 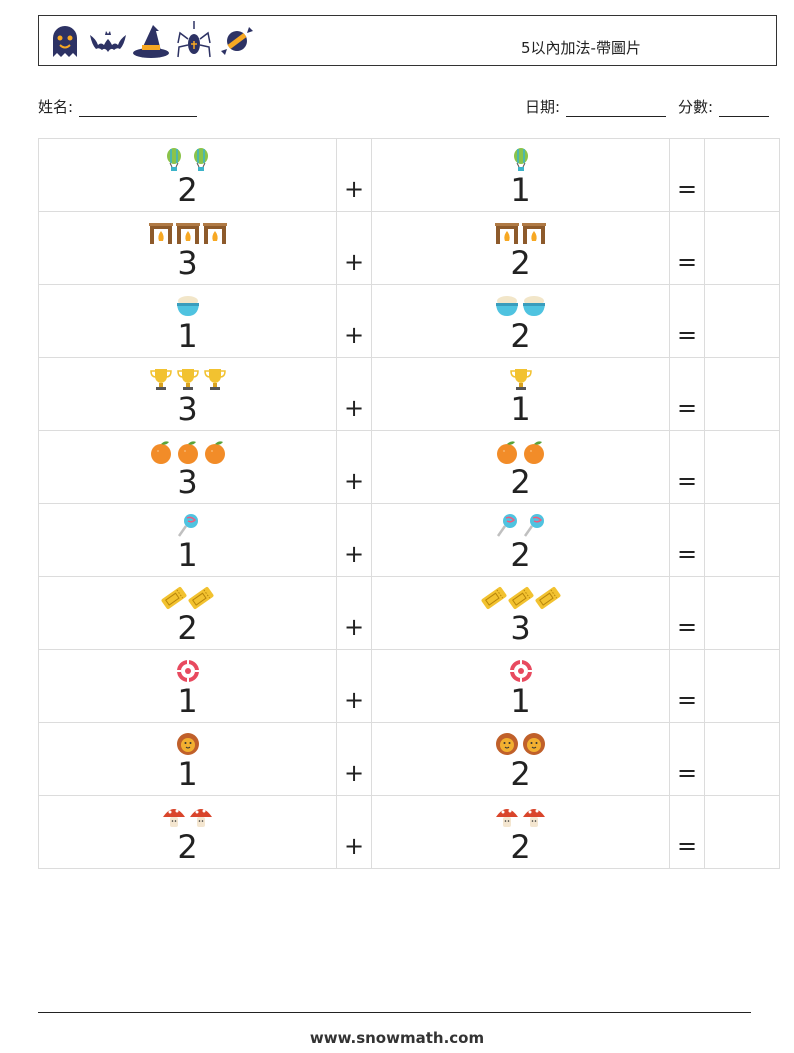 I want to click on worksheet-header: 5以內加法-帶圖片, so click(x=407, y=40).